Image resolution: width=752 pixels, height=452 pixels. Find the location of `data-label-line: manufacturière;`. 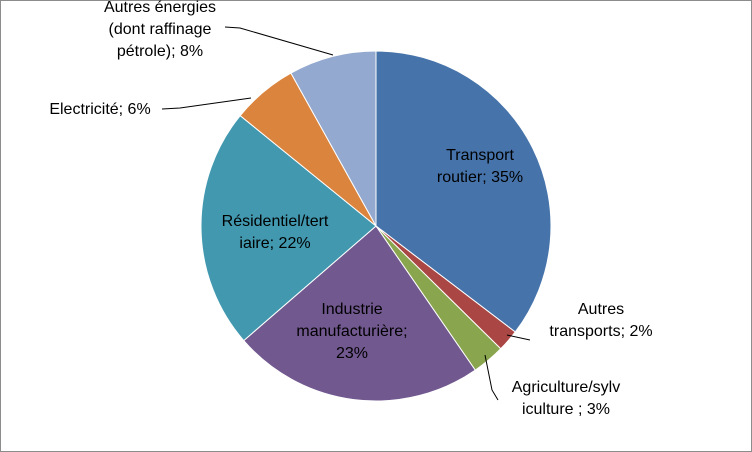

data-label-line: manufacturière; is located at coordinates (351, 331).